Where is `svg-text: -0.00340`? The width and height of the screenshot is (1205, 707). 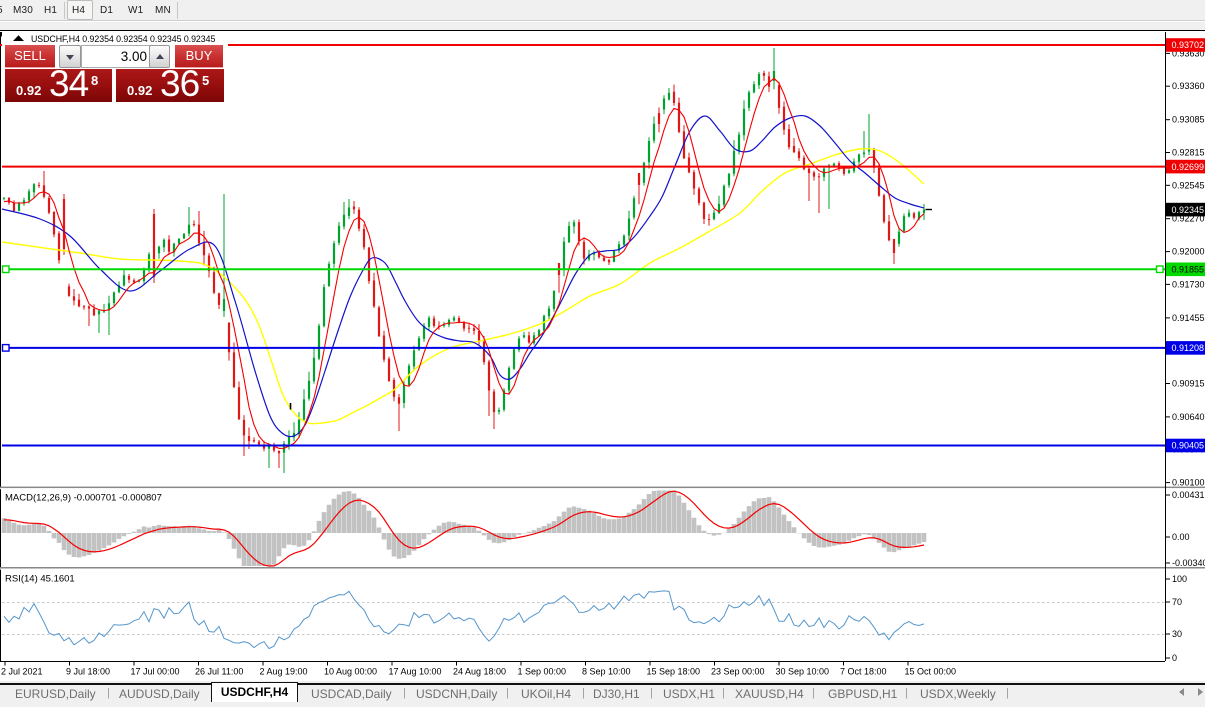 svg-text: -0.00340 is located at coordinates (1188, 563).